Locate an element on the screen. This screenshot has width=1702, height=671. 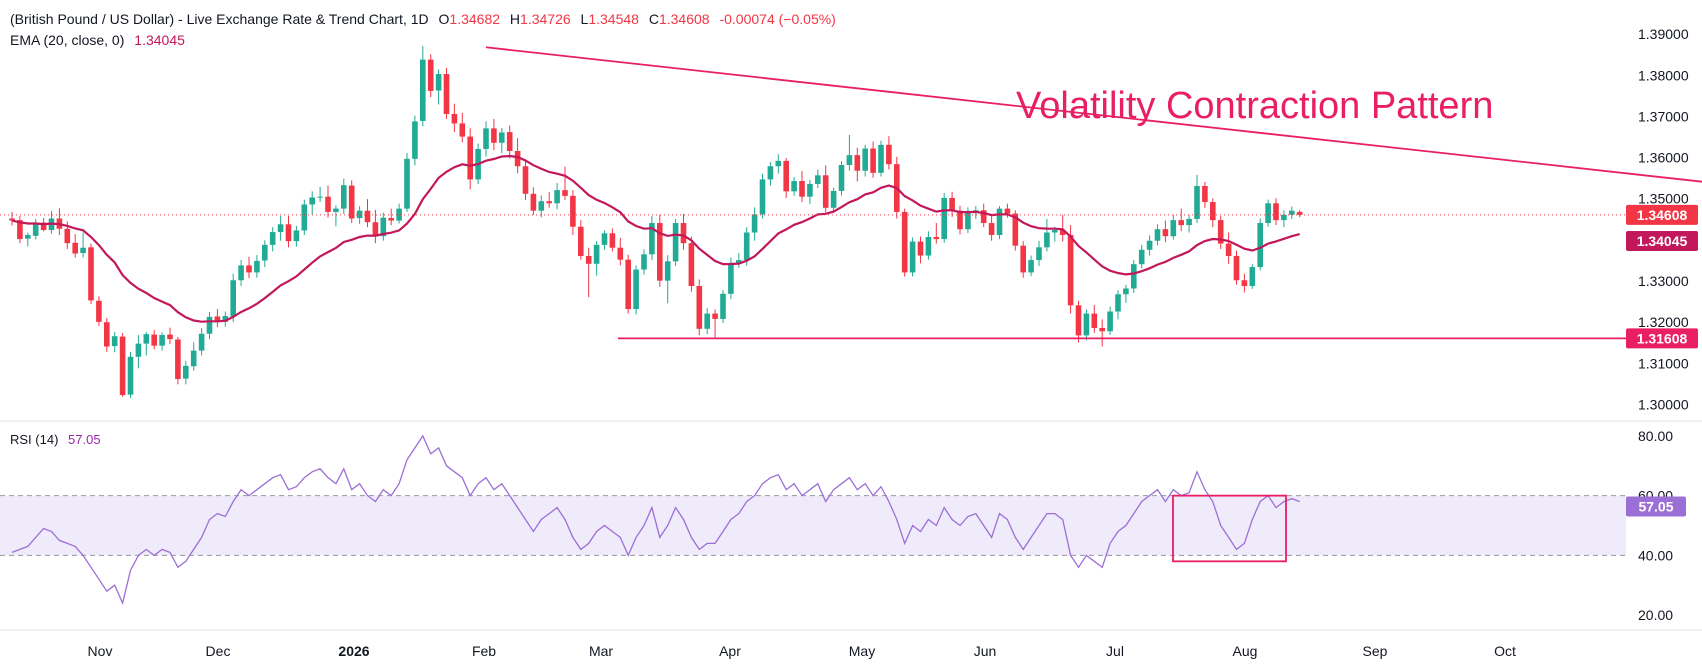
time-tick-label: Aug is located at coordinates (1245, 651).